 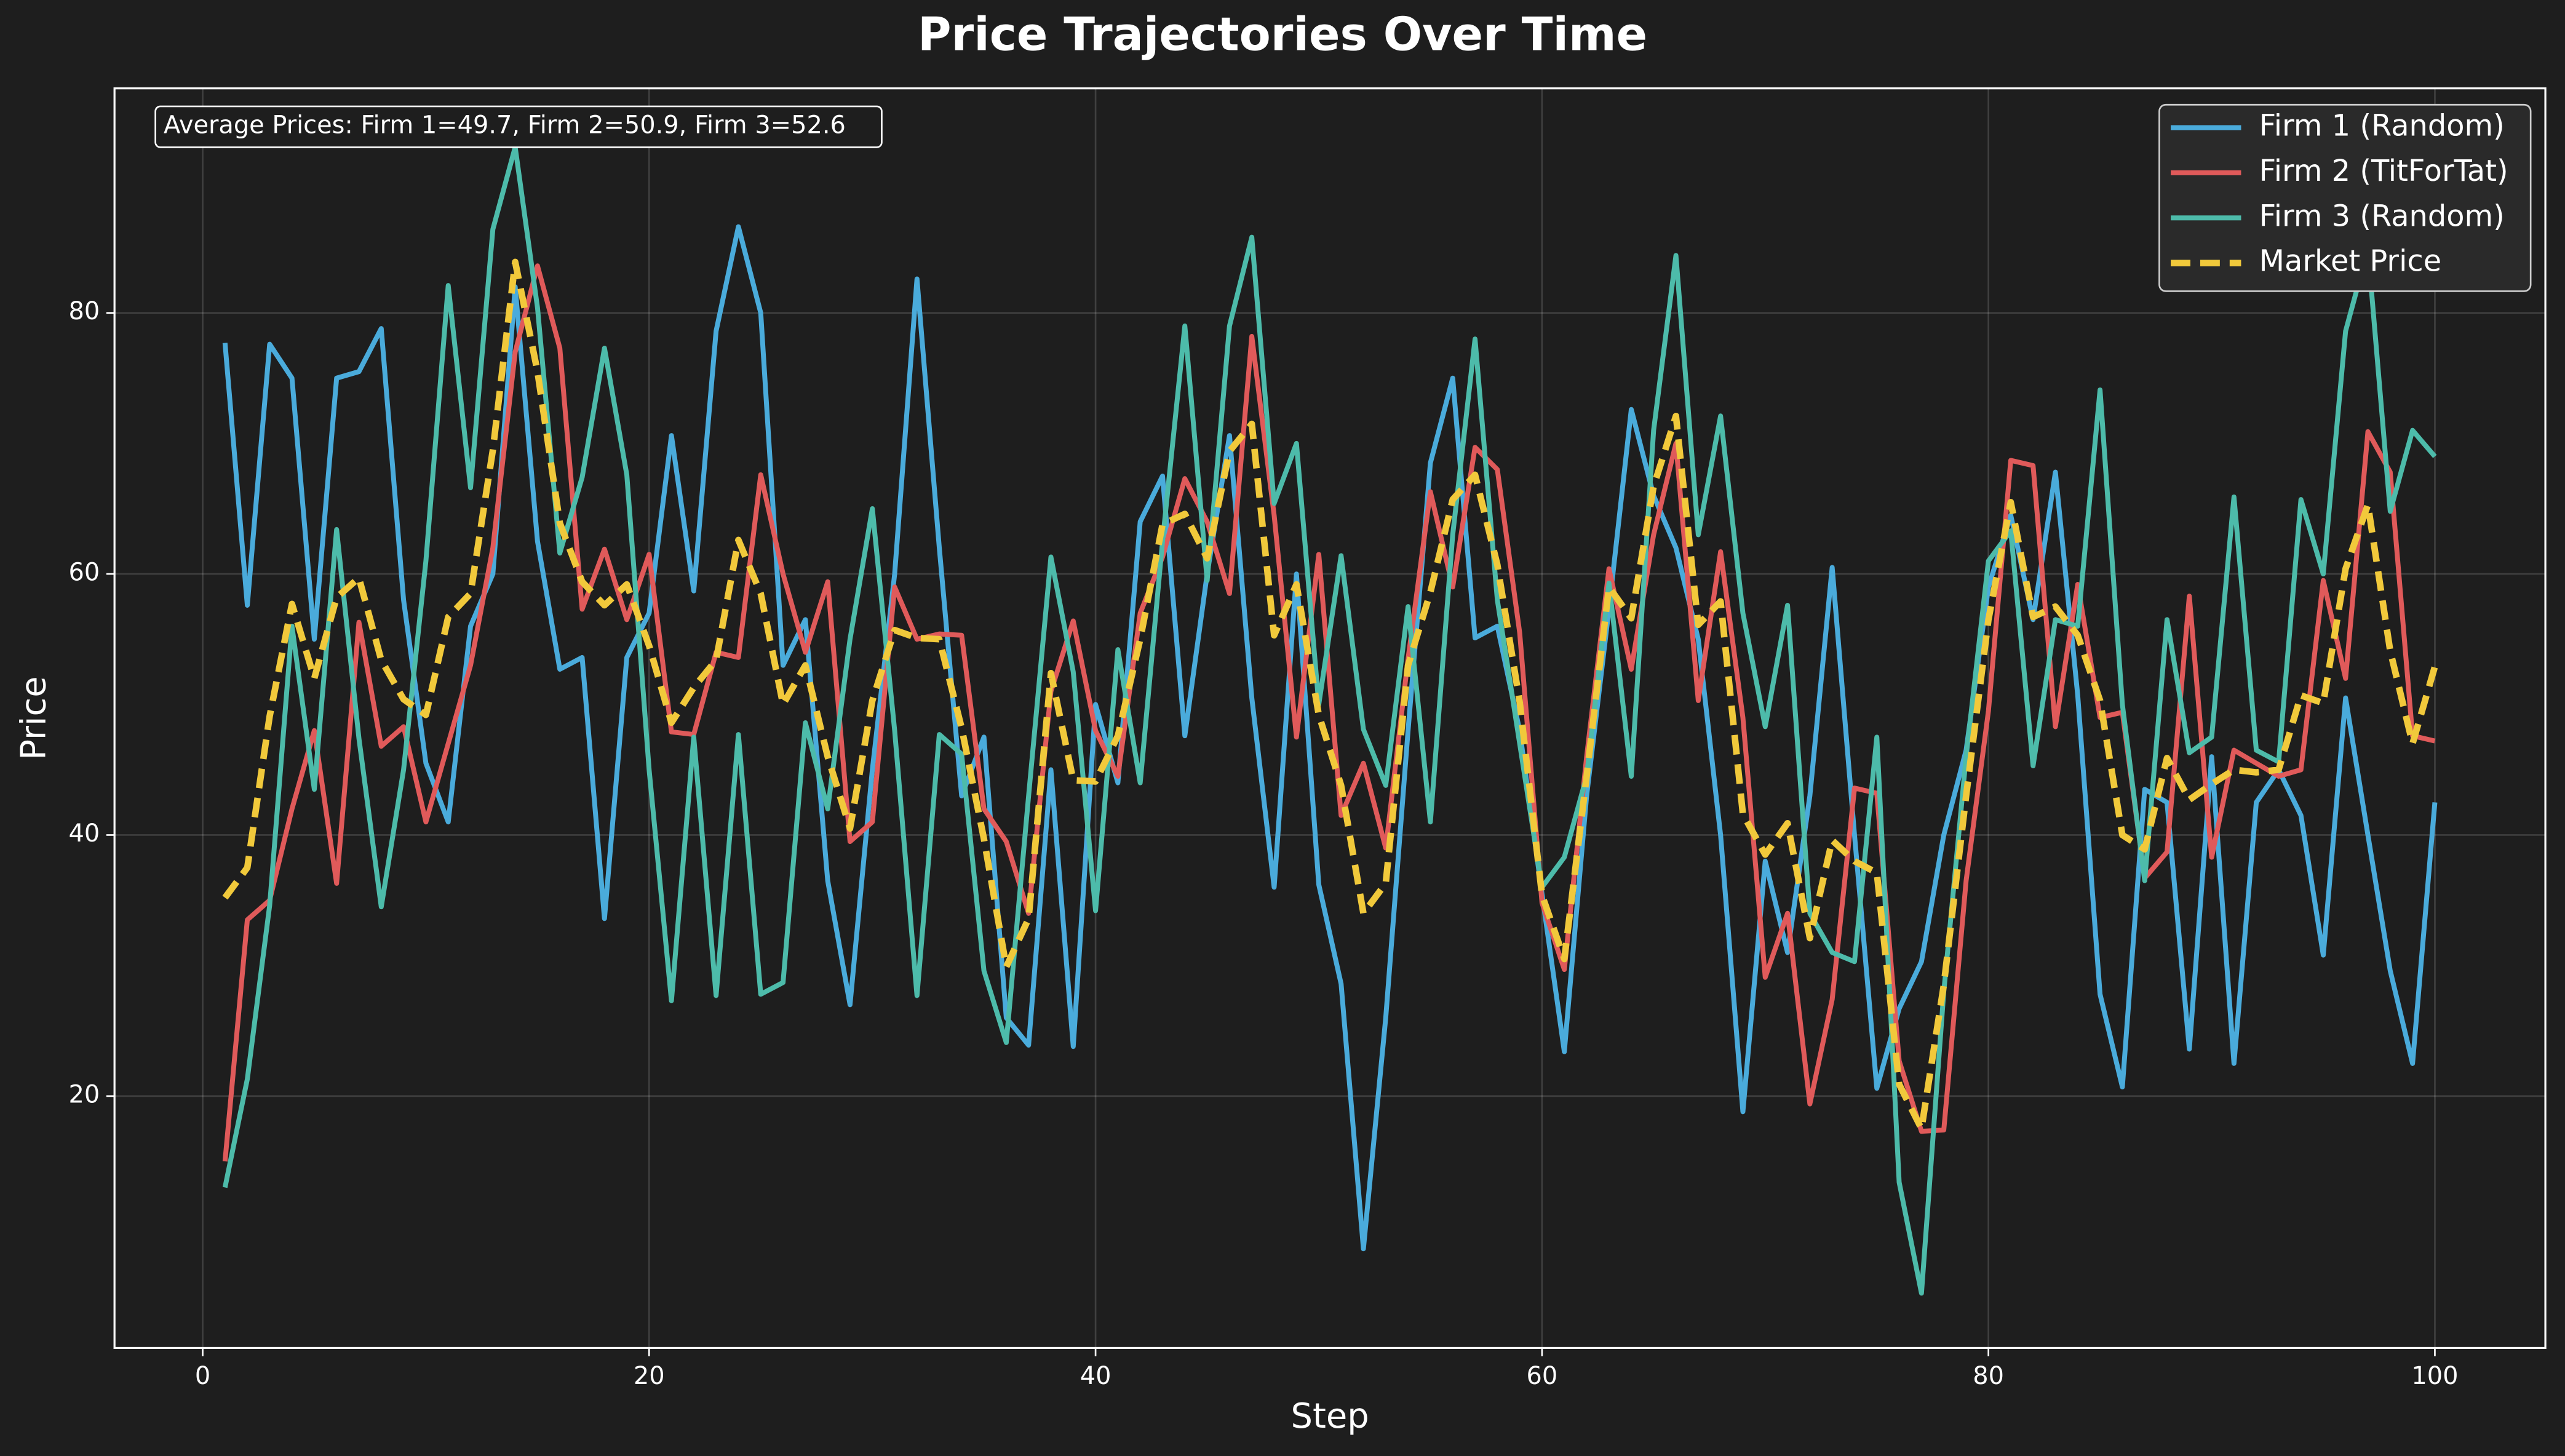 What do you see at coordinates (2382, 216) in the screenshot?
I see `legend-label: Firm 3 (Random)` at bounding box center [2382, 216].